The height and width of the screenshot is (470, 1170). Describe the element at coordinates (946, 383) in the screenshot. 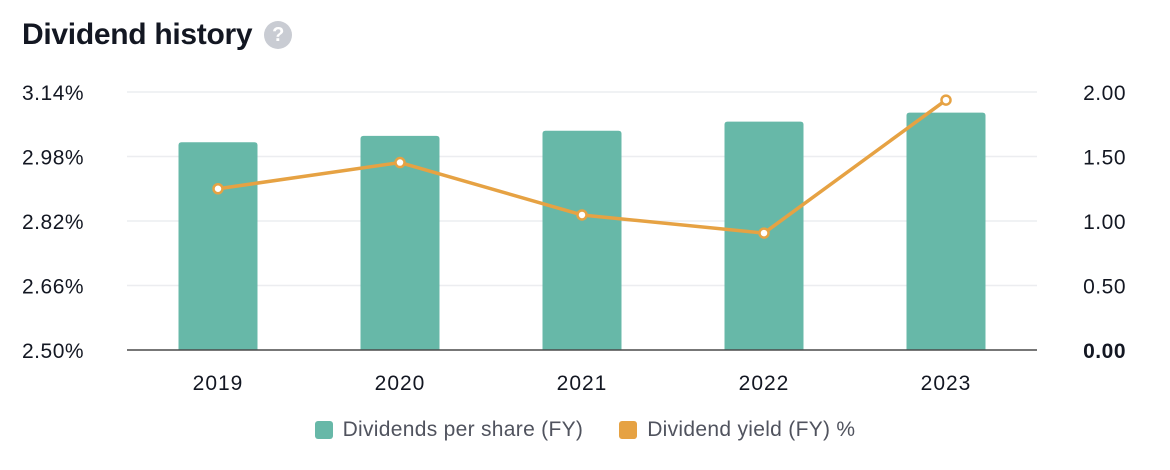

I see `x-axis-tick-label: 2023` at that location.